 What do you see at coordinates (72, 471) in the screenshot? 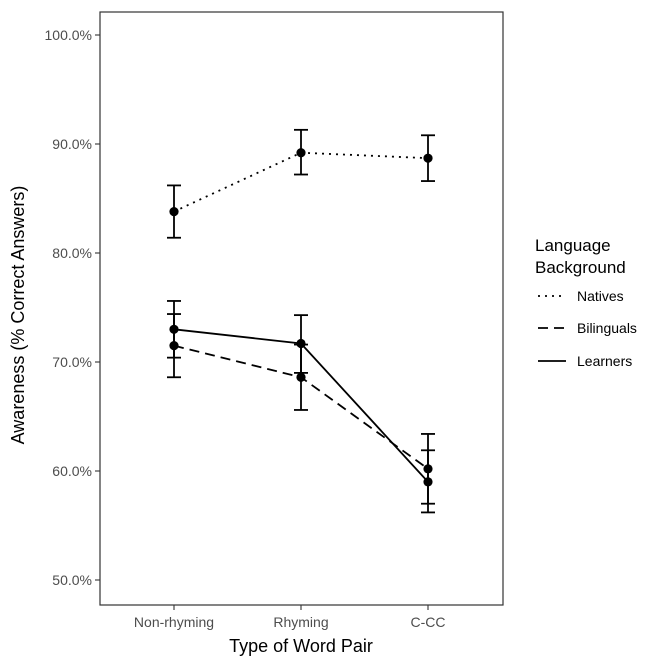
I see `y-tick-label: 60.0%` at bounding box center [72, 471].